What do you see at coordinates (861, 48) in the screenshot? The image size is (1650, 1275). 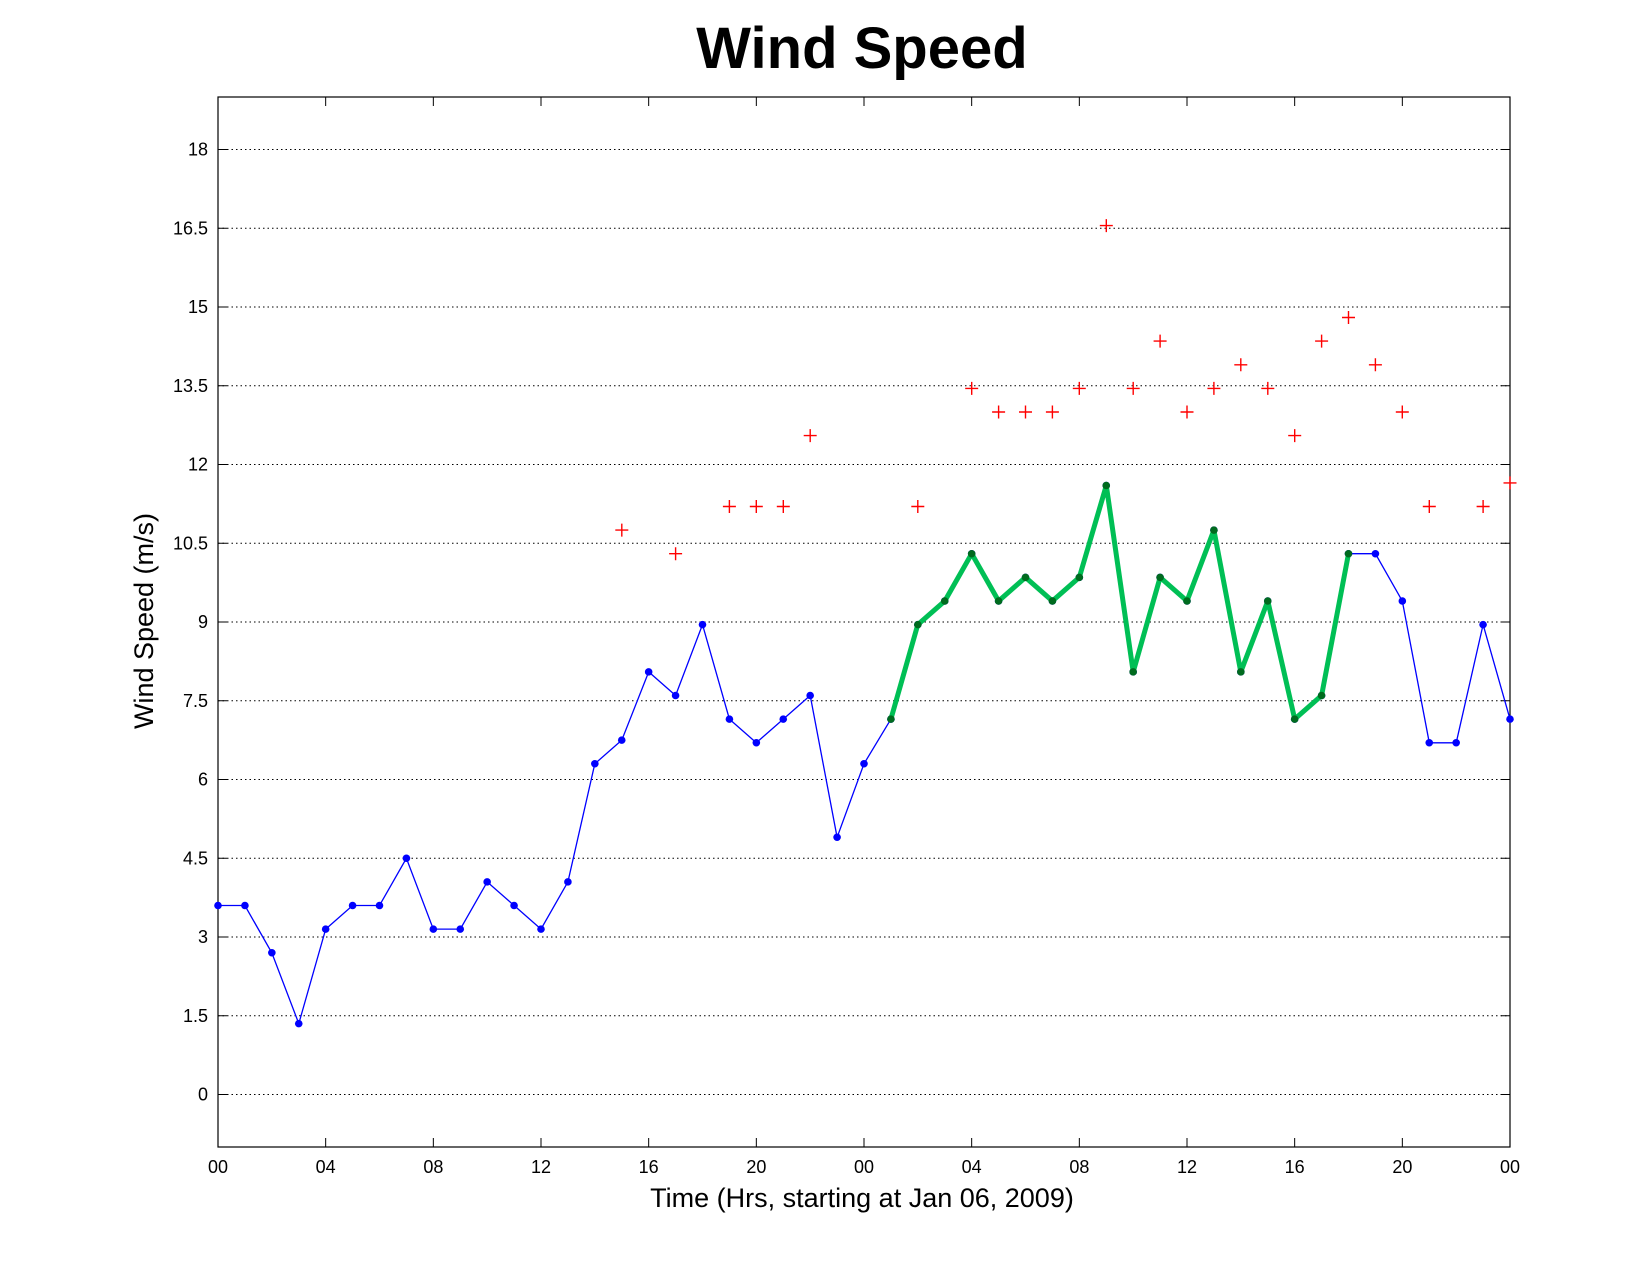 I see `chart-title: Wind Speed` at bounding box center [861, 48].